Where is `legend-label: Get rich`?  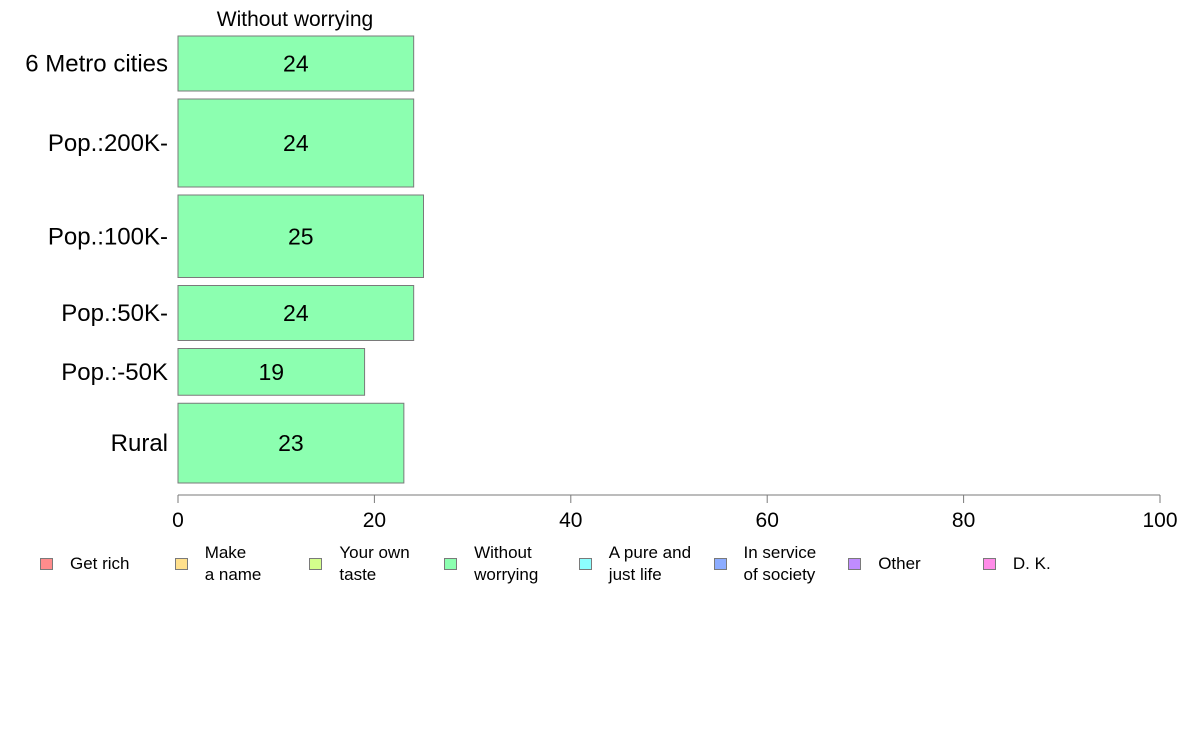 legend-label: Get rich is located at coordinates (100, 563).